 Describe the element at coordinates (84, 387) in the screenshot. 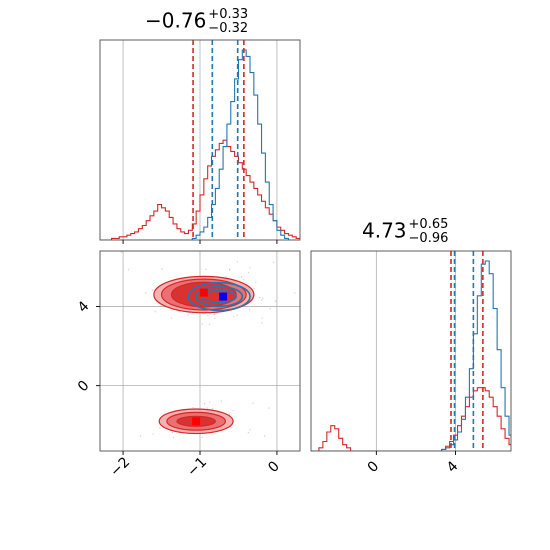

I see `scatter-ytick-label: 0` at that location.